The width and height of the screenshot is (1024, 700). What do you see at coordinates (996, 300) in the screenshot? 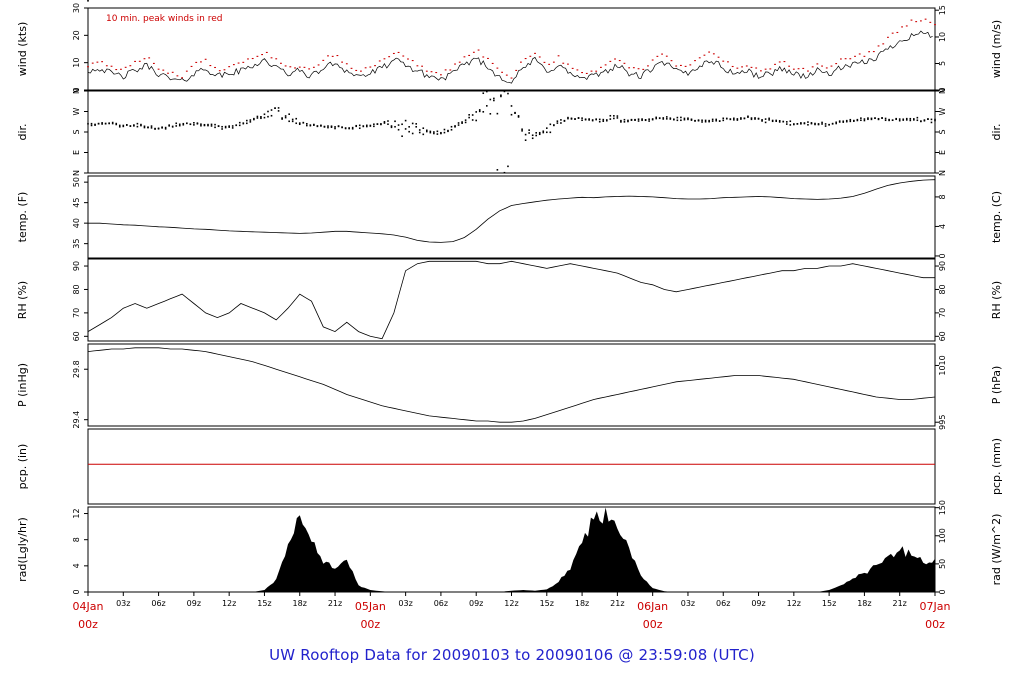
I see `axis-label-right-rh: RH (%)` at bounding box center [996, 300].